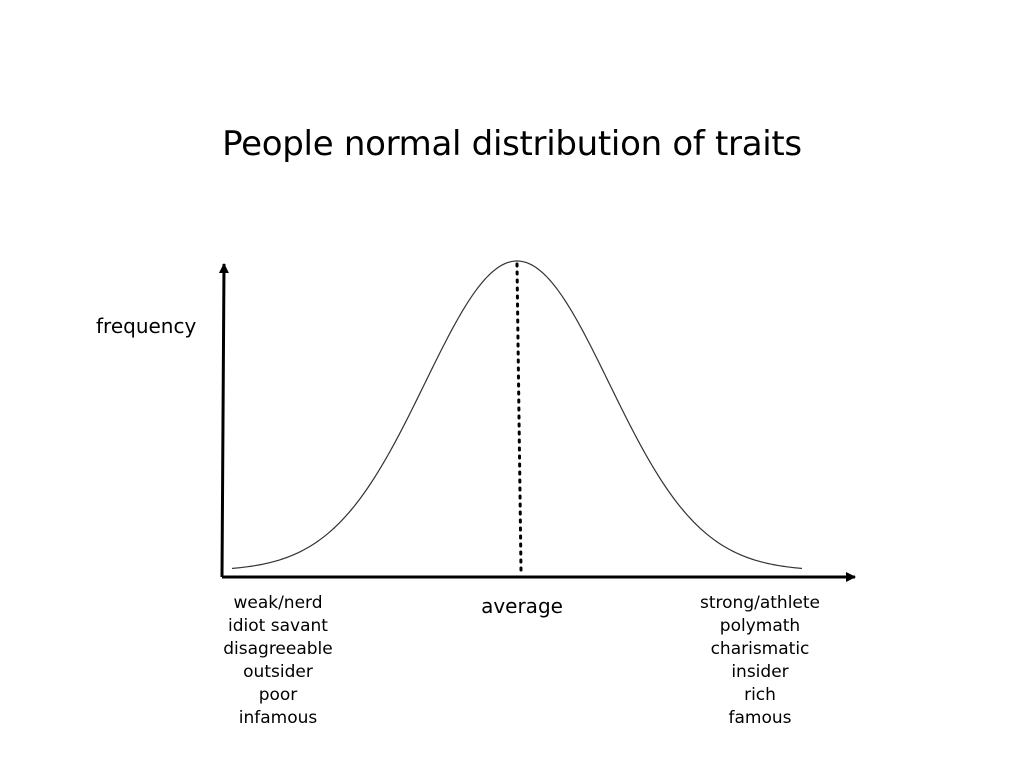 The height and width of the screenshot is (768, 1024). I want to click on left-trait-item: disagreeable, so click(278, 649).